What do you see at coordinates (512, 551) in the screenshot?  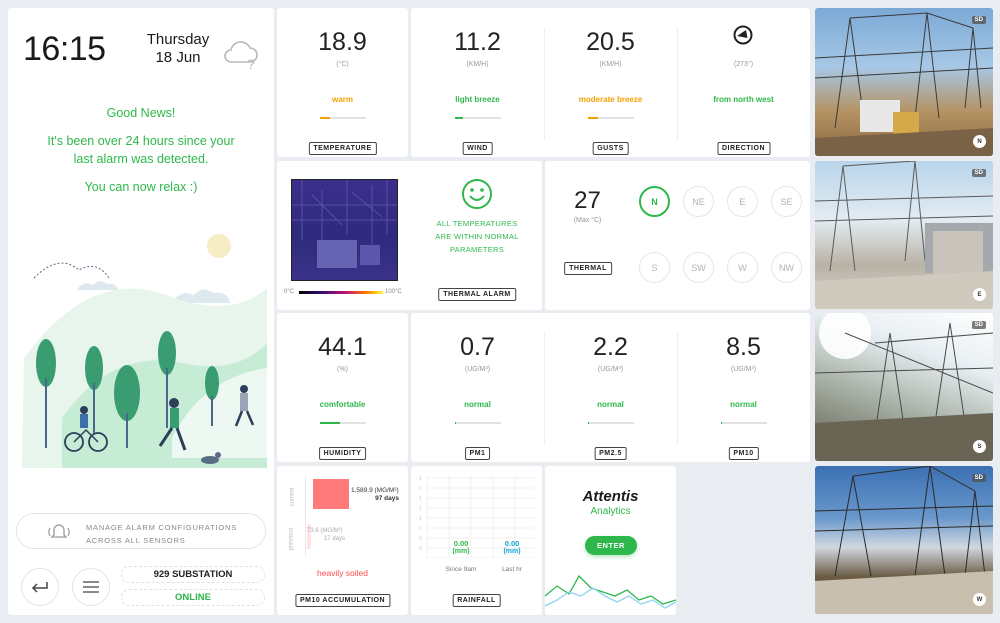 I see `rain-last-unit: (mm)` at bounding box center [512, 551].